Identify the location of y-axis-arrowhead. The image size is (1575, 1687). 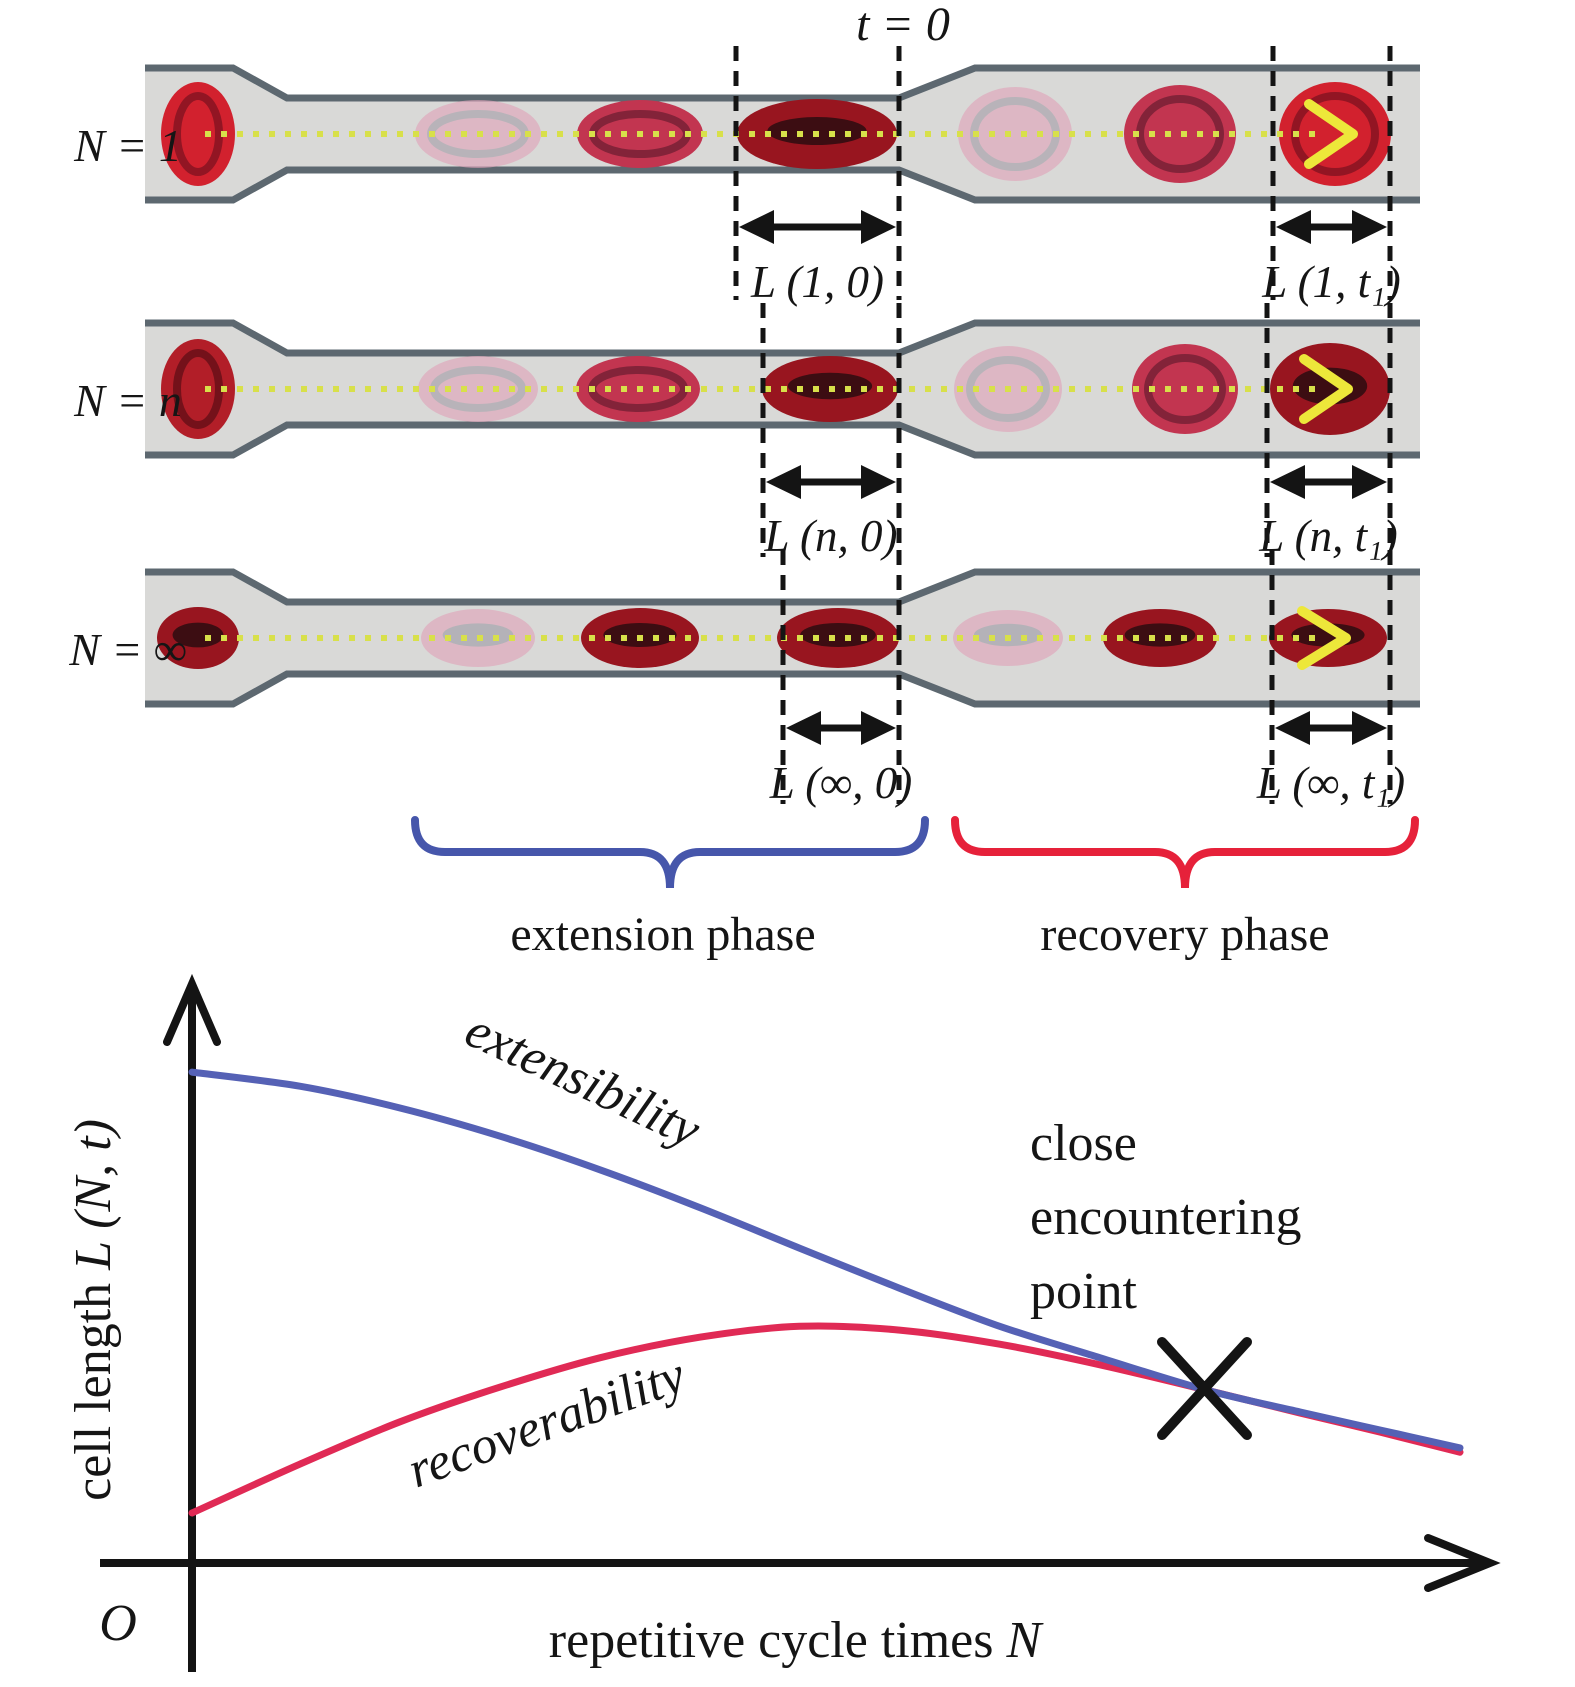
(192, 1009).